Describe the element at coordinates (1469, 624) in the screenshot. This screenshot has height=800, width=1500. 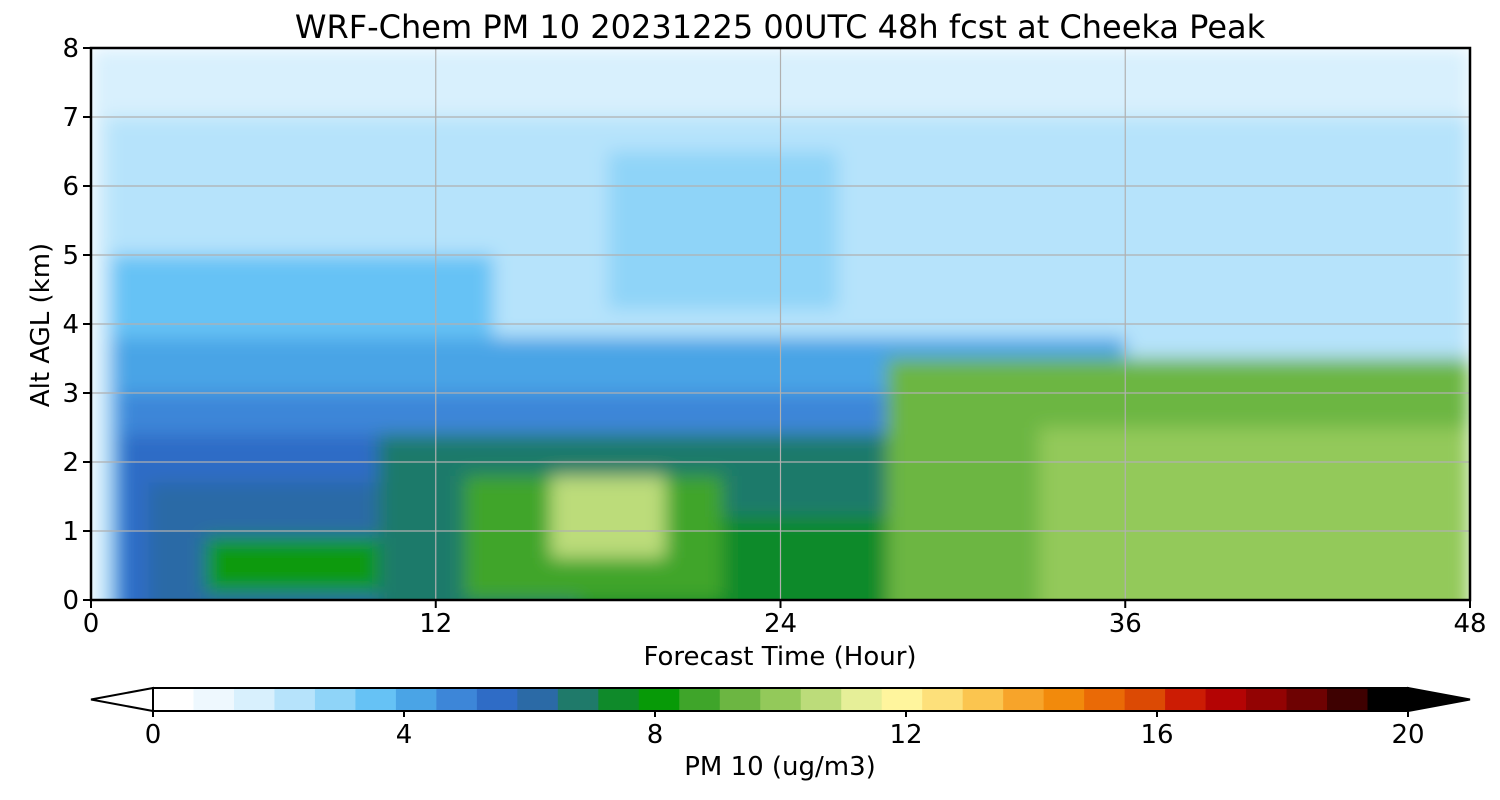
I see `x-tick-label: 48` at that location.